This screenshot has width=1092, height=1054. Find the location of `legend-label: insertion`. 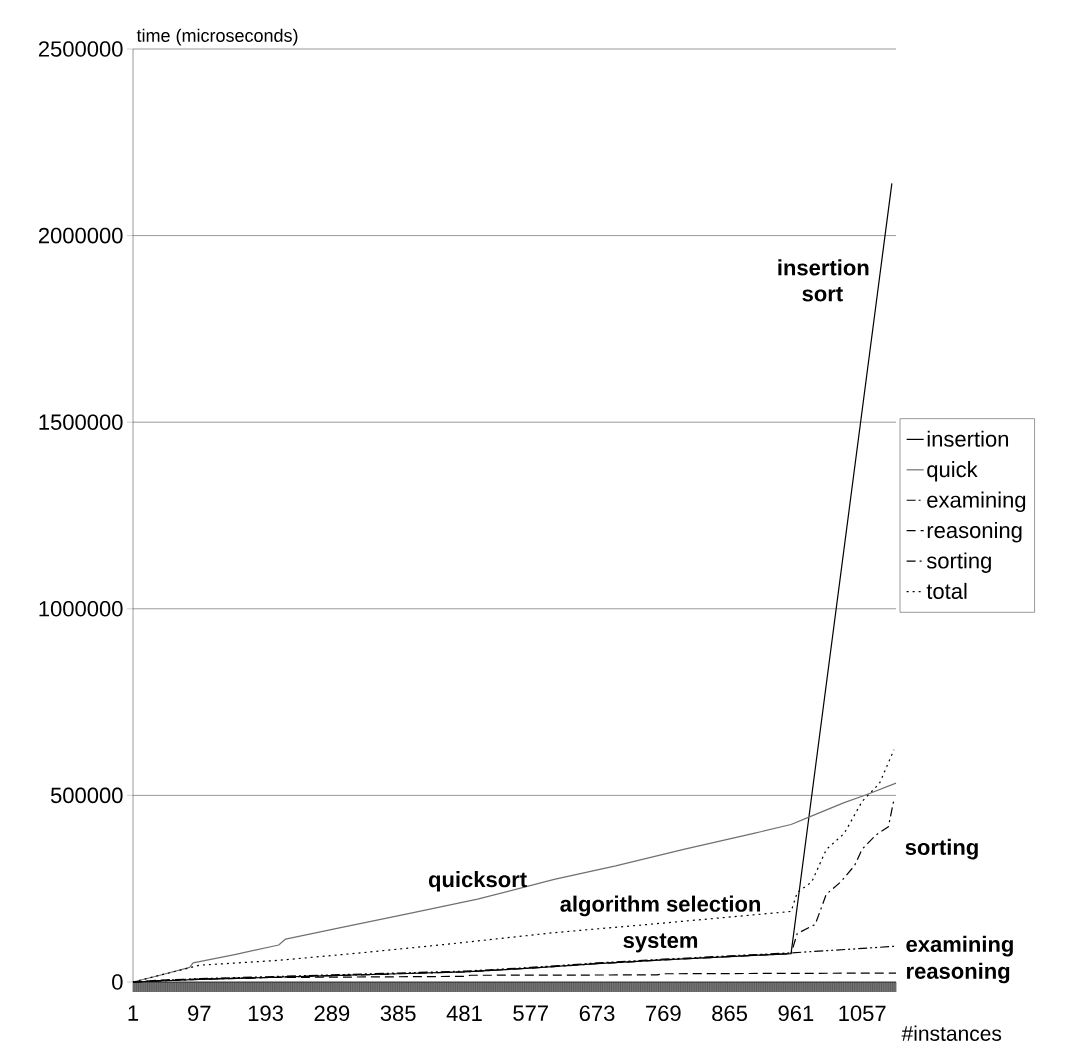

legend-label: insertion is located at coordinates (968, 438).